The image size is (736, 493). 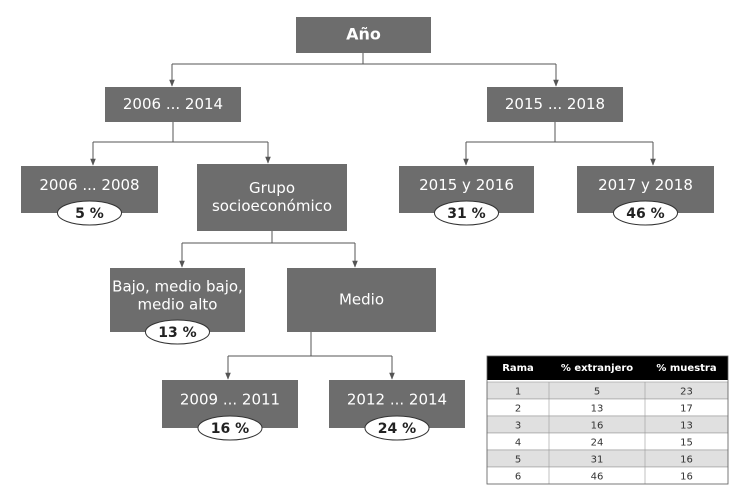 What do you see at coordinates (597, 477) in the screenshot?
I see `table-cell: 46` at bounding box center [597, 477].